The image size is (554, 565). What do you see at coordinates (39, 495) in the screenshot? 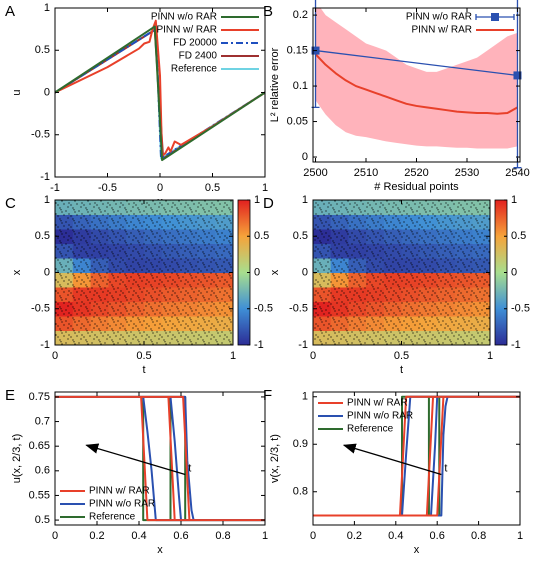
I see `y-tick-label: 0.55` at bounding box center [39, 495].